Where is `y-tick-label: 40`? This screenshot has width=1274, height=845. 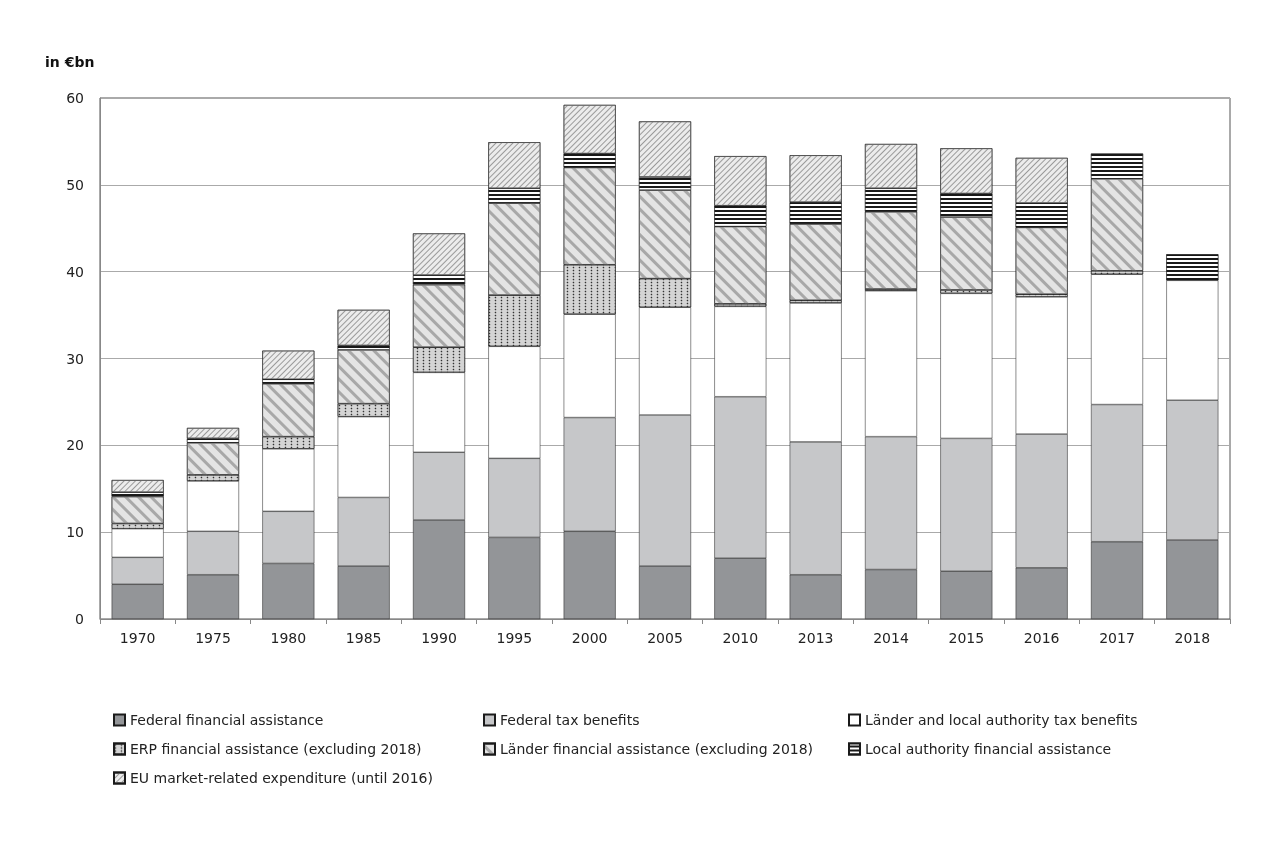 y-tick-label: 40 is located at coordinates (75, 271).